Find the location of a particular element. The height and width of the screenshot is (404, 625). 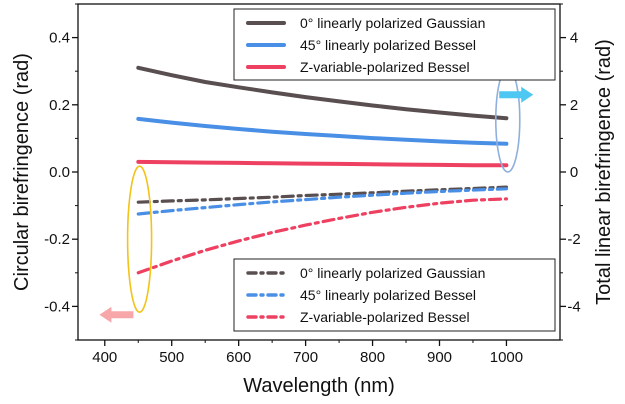

highlight-ellipse-right is located at coordinates (507, 120).